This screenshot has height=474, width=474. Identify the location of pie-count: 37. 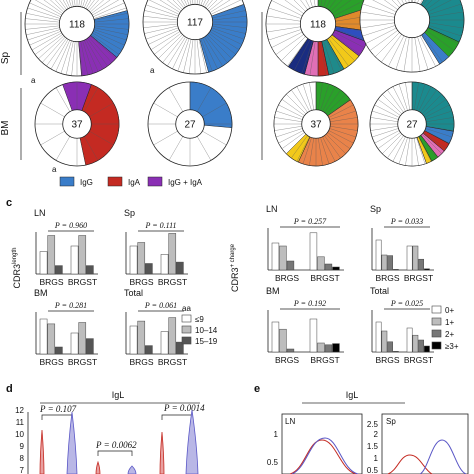
(316, 125).